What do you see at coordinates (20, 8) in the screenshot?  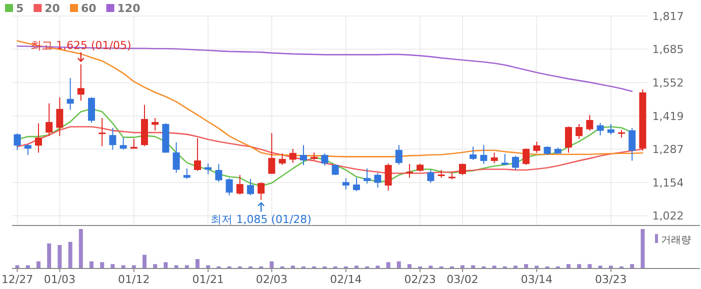 I see `legend-label: 5` at bounding box center [20, 8].